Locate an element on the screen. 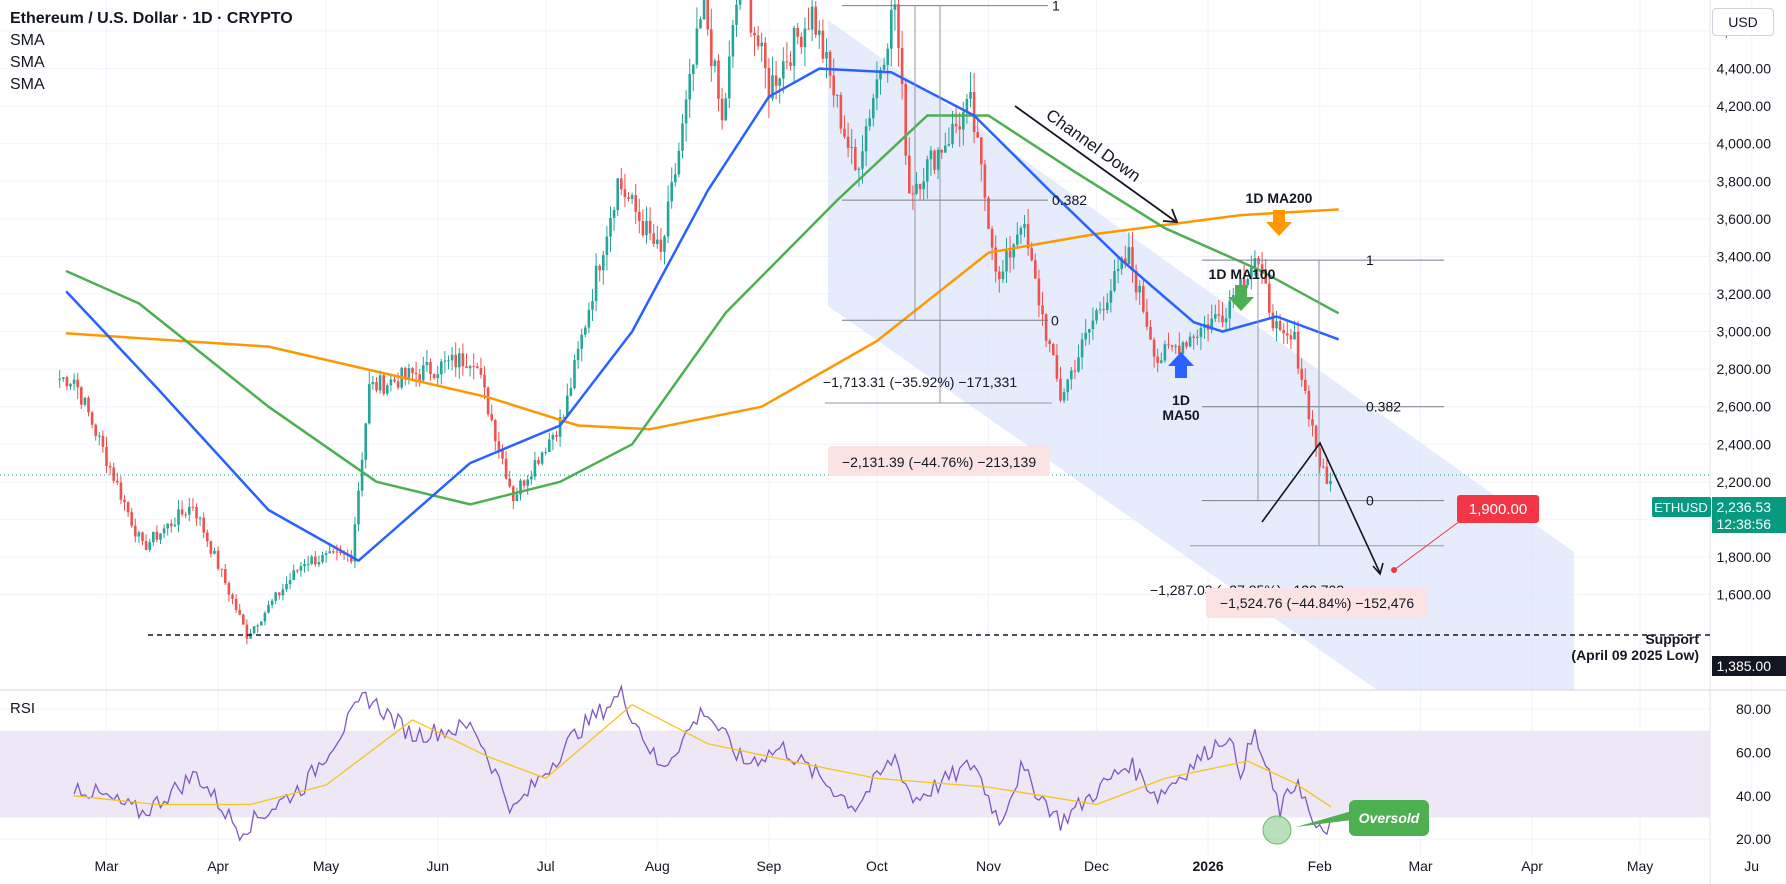 This screenshot has height=884, width=1786. sma-indicator-1: SMA is located at coordinates (27, 40).